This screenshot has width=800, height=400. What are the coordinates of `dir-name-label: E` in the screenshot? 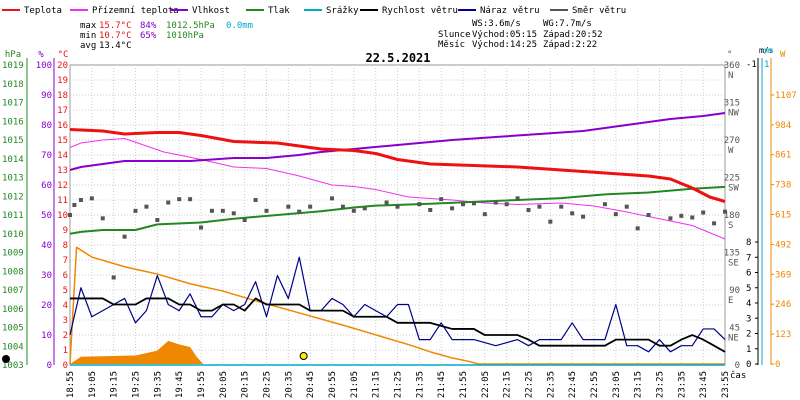 It's located at (730, 301).